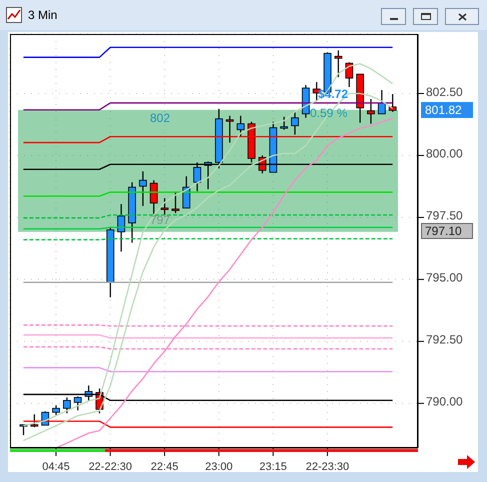  I want to click on x-tick-label: 22:45, so click(164, 466).